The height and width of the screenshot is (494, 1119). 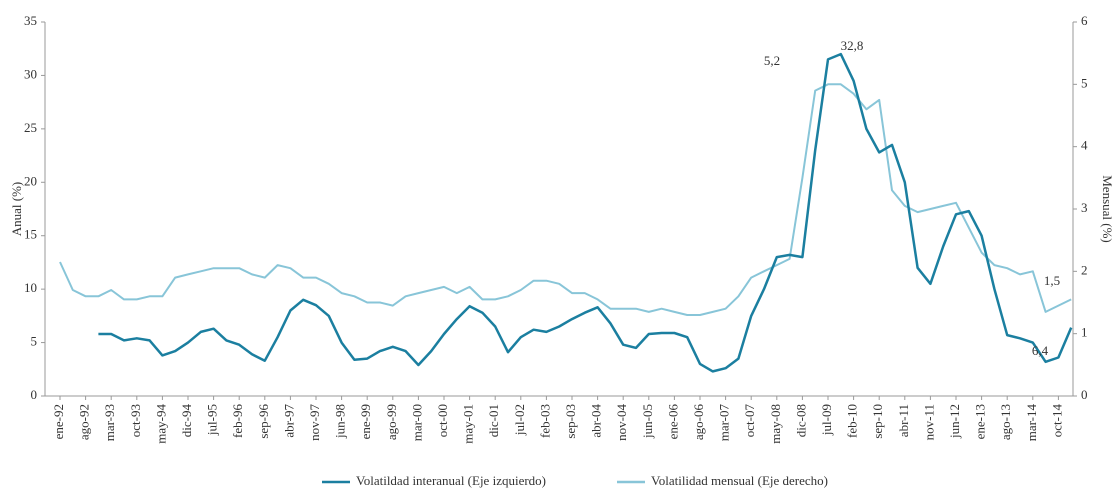 I want to click on annotation: 5,2, so click(x=772, y=60).